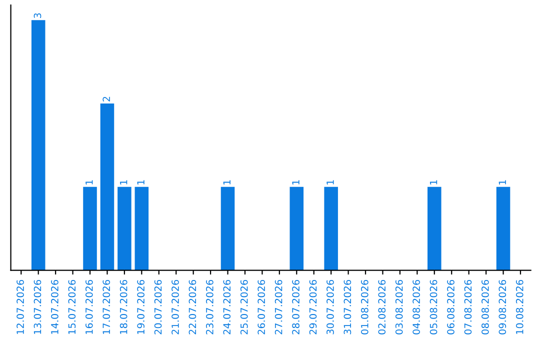 The image size is (540, 340). What do you see at coordinates (38, 307) in the screenshot?
I see `x-tick-label: 13.07.2026` at bounding box center [38, 307].